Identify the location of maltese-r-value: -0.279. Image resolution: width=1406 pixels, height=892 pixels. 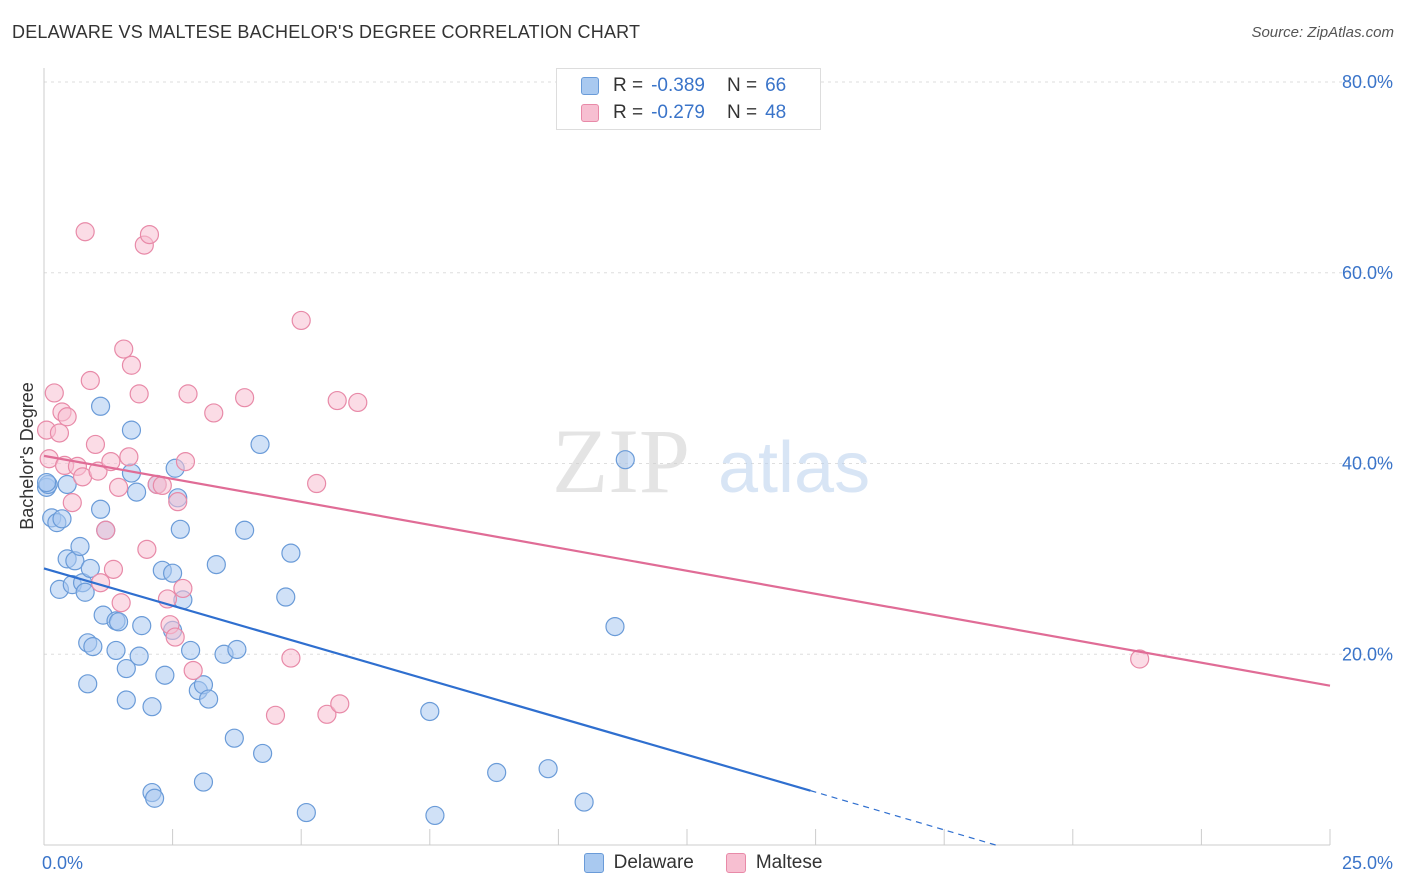
(678, 112).